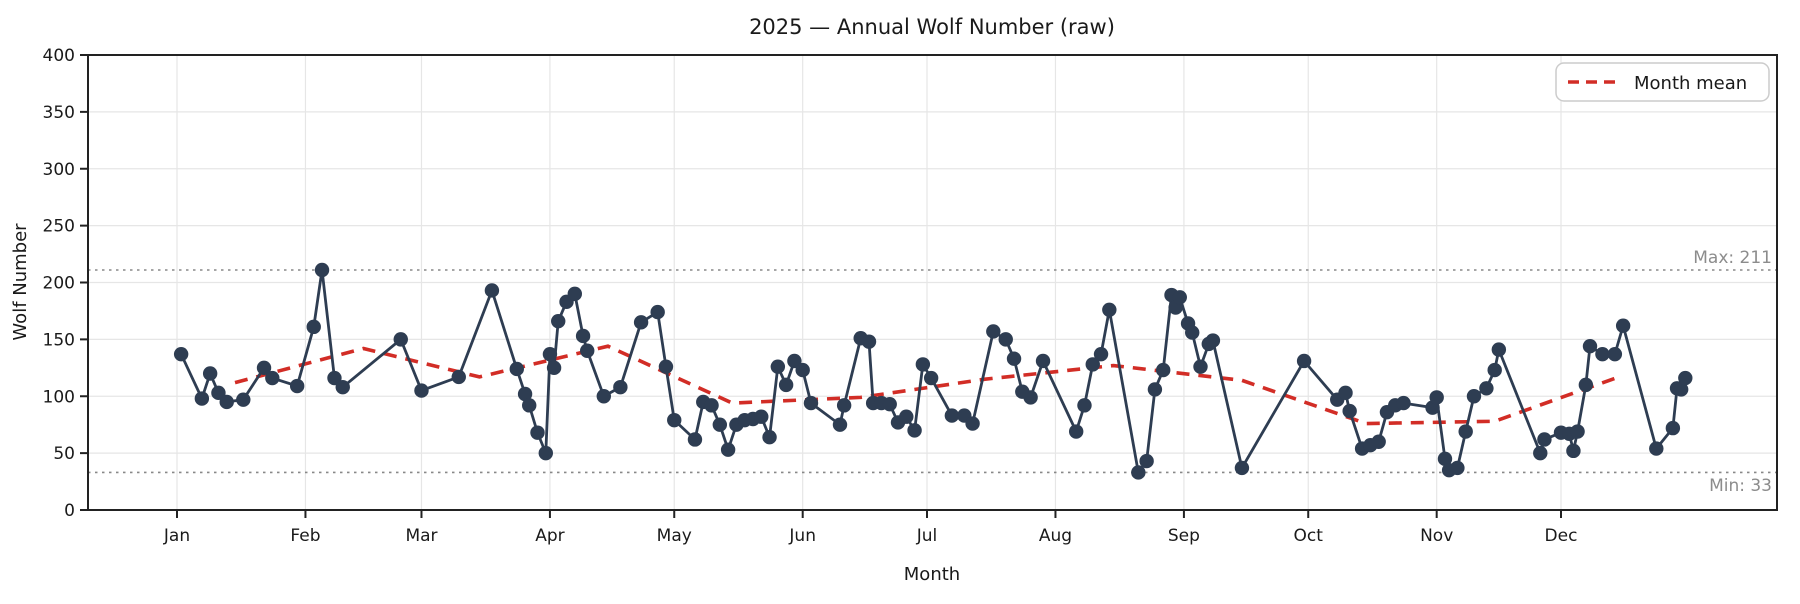  Describe the element at coordinates (59, 340) in the screenshot. I see `y-tick-label: 150` at that location.